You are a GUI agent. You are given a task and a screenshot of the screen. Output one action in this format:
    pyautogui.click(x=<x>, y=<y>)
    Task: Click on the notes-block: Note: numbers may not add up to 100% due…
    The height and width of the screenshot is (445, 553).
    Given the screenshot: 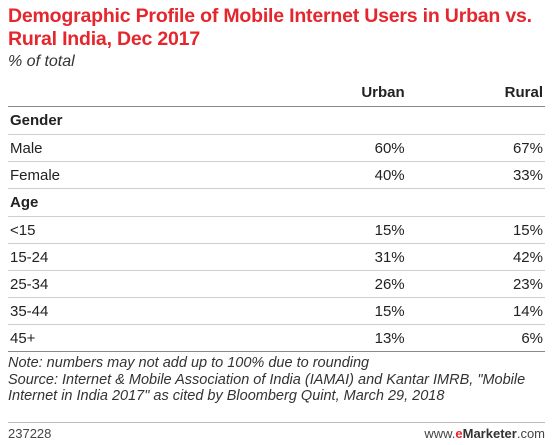 What is the action you would take?
    pyautogui.click(x=276, y=380)
    